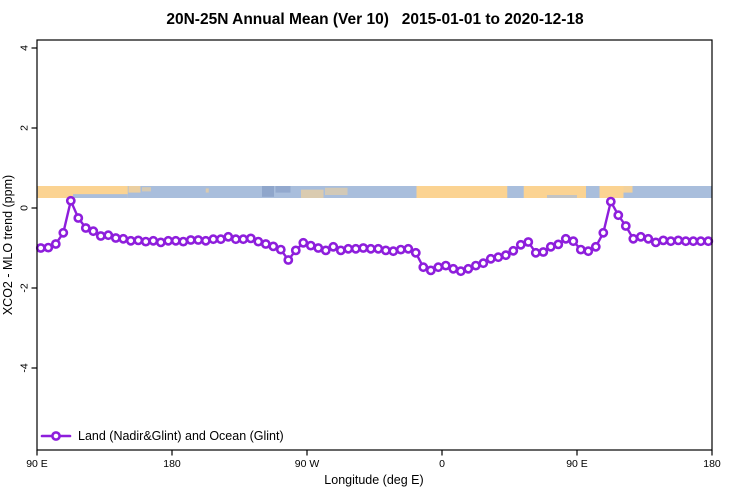  What do you see at coordinates (25, 208) in the screenshot?
I see `y-tick-label: 0` at bounding box center [25, 208].